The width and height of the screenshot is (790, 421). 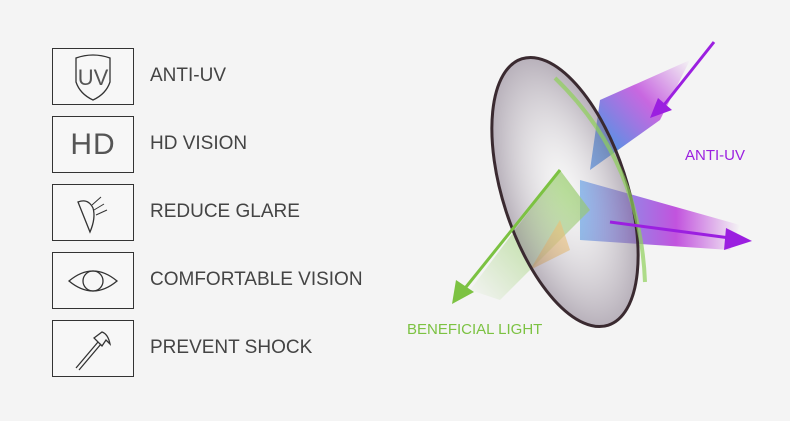 What do you see at coordinates (738, 239) in the screenshot?
I see `uv-arrow-out-head` at bounding box center [738, 239].